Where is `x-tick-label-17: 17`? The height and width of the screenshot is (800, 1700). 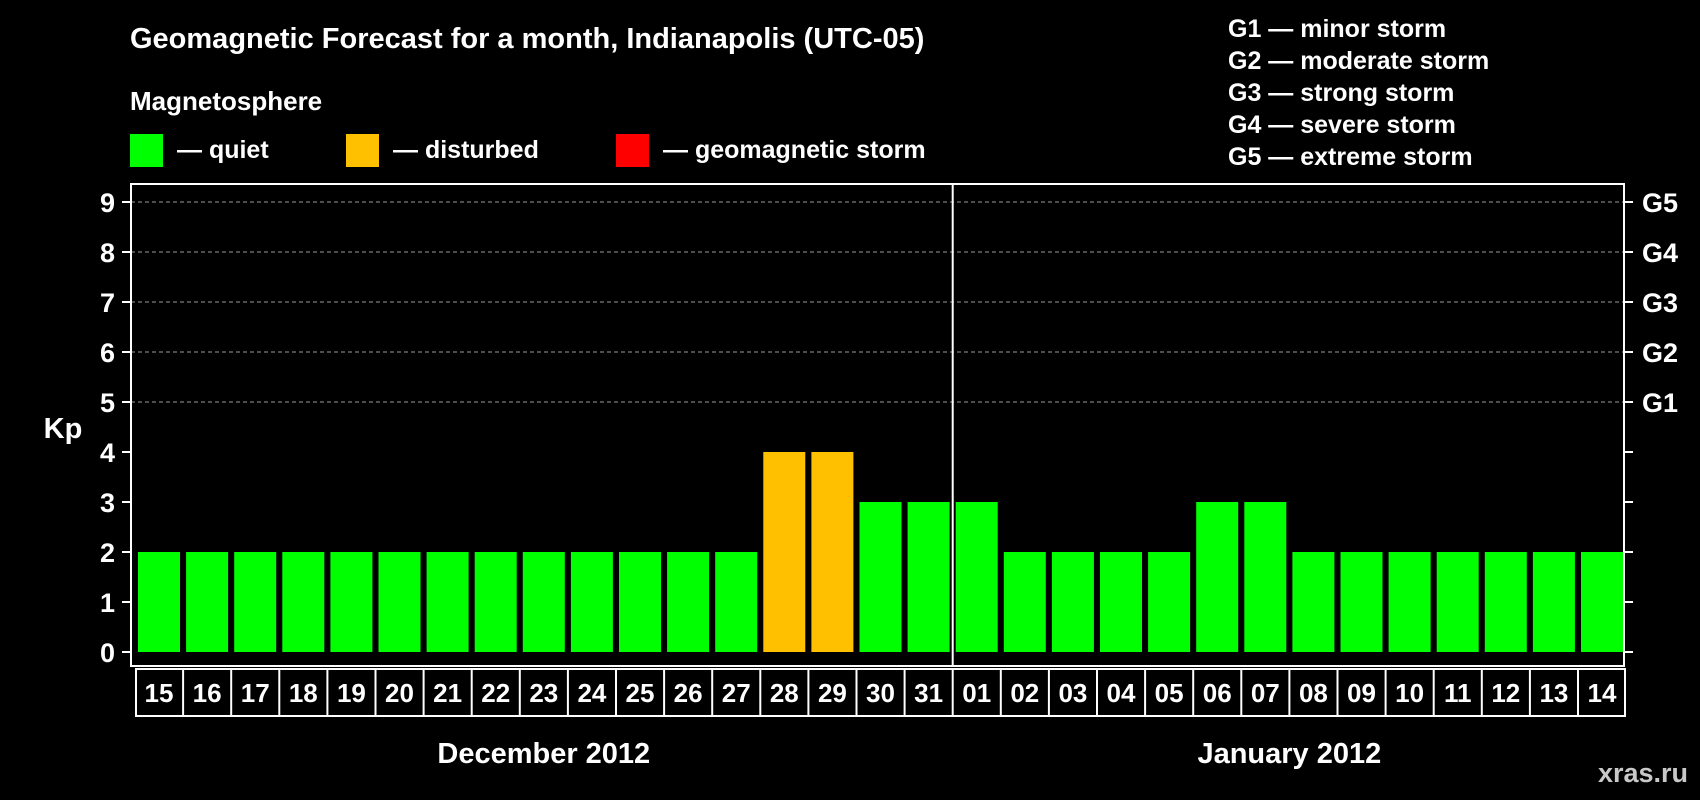
x-tick-label-17: 17 is located at coordinates (255, 693).